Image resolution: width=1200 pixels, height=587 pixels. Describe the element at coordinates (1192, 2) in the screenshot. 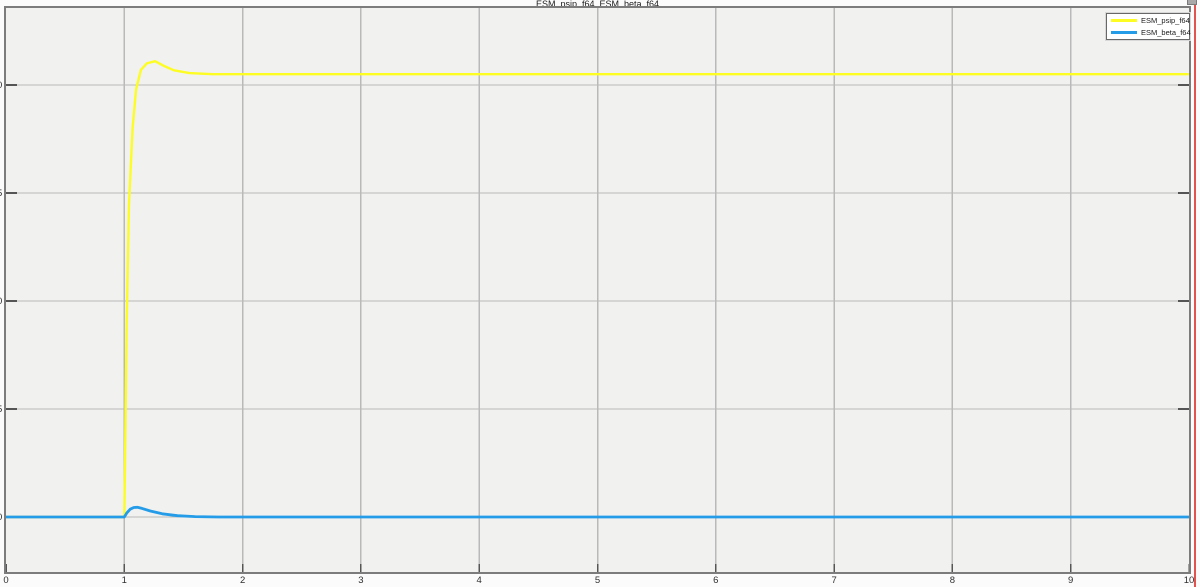

I see `window-edge-artifact` at that location.